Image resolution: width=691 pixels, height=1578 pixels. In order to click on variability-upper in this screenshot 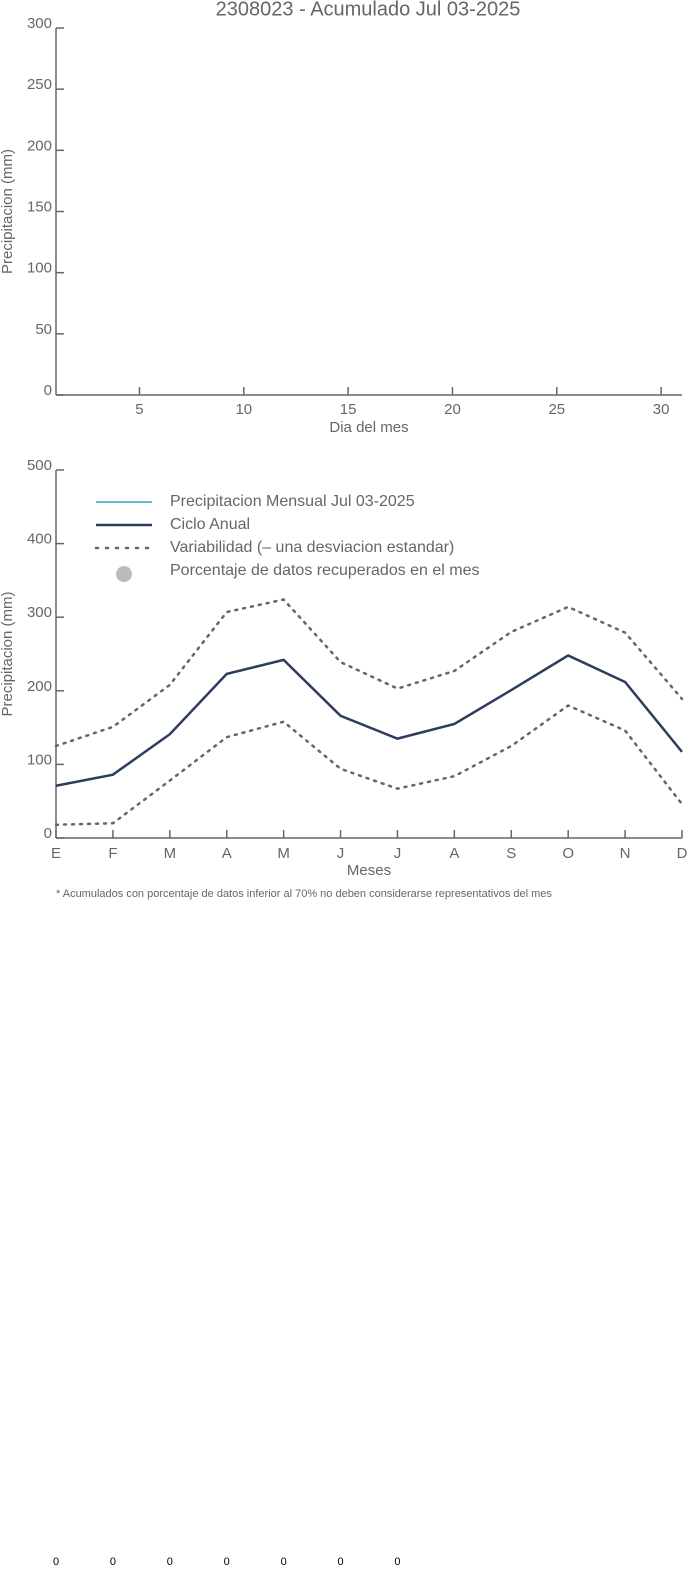, I will do `click(369, 673)`.